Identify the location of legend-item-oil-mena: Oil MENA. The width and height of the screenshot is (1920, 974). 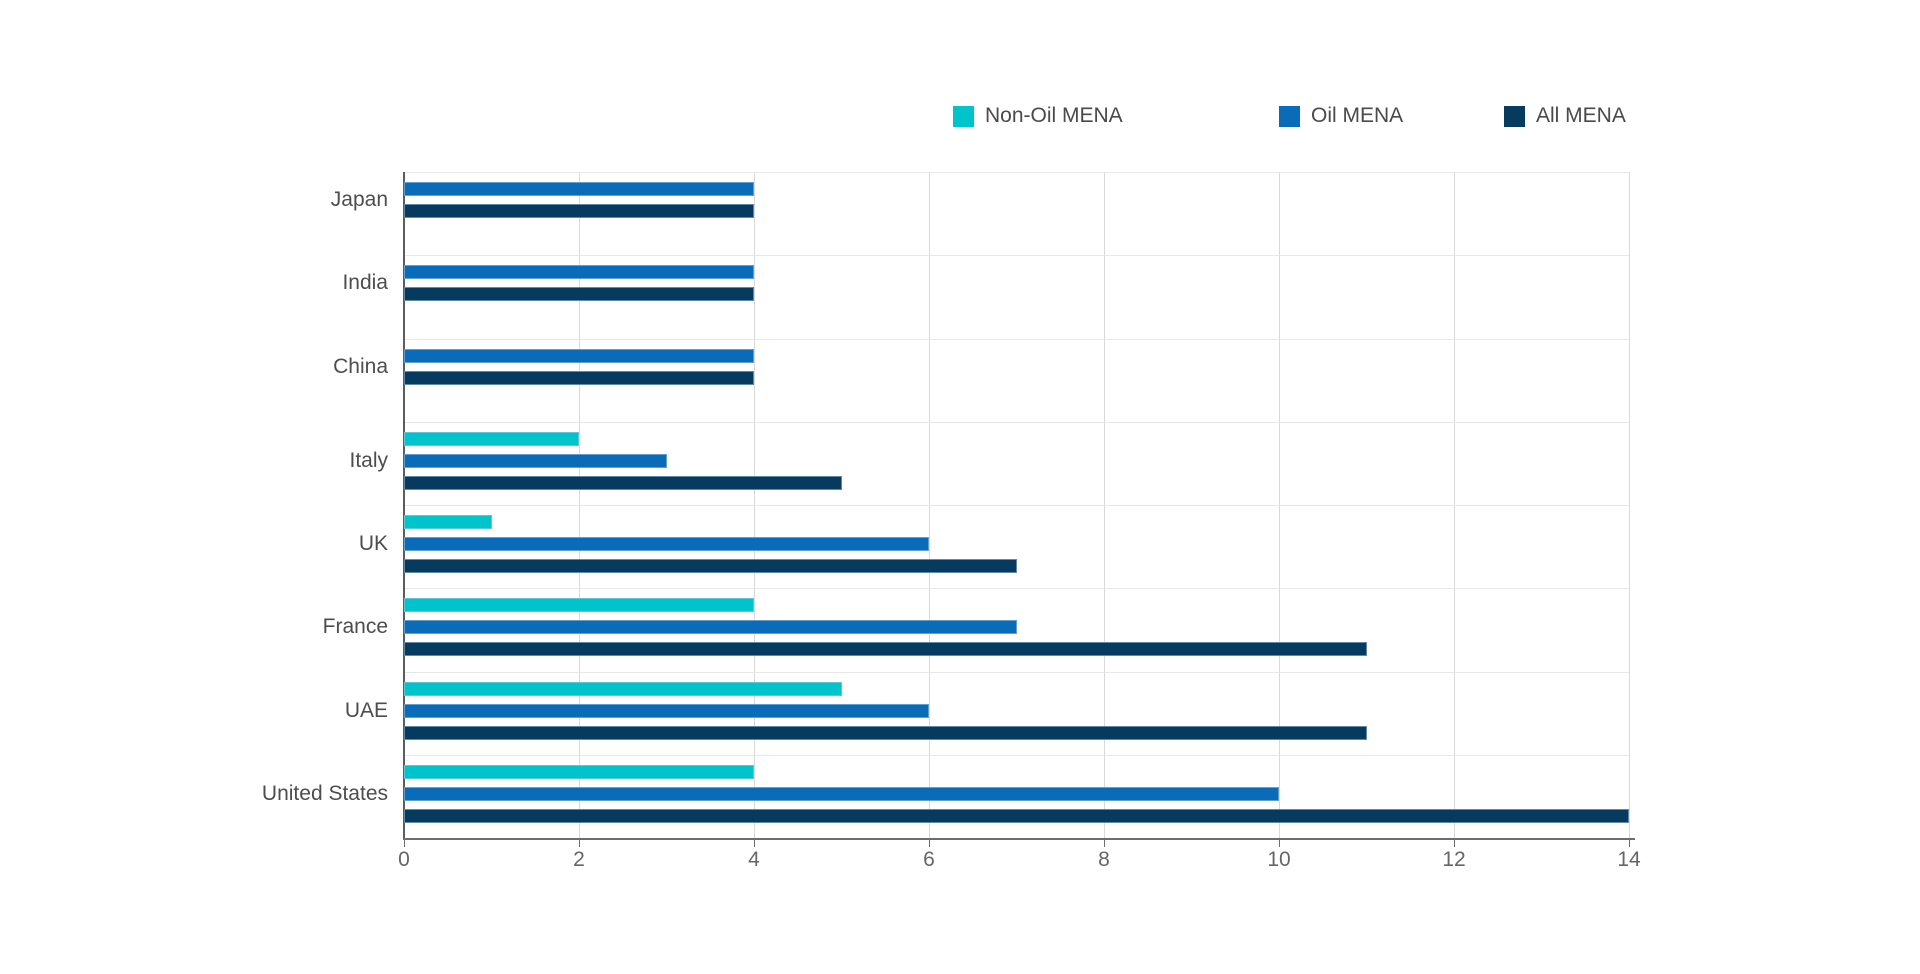
(1341, 116).